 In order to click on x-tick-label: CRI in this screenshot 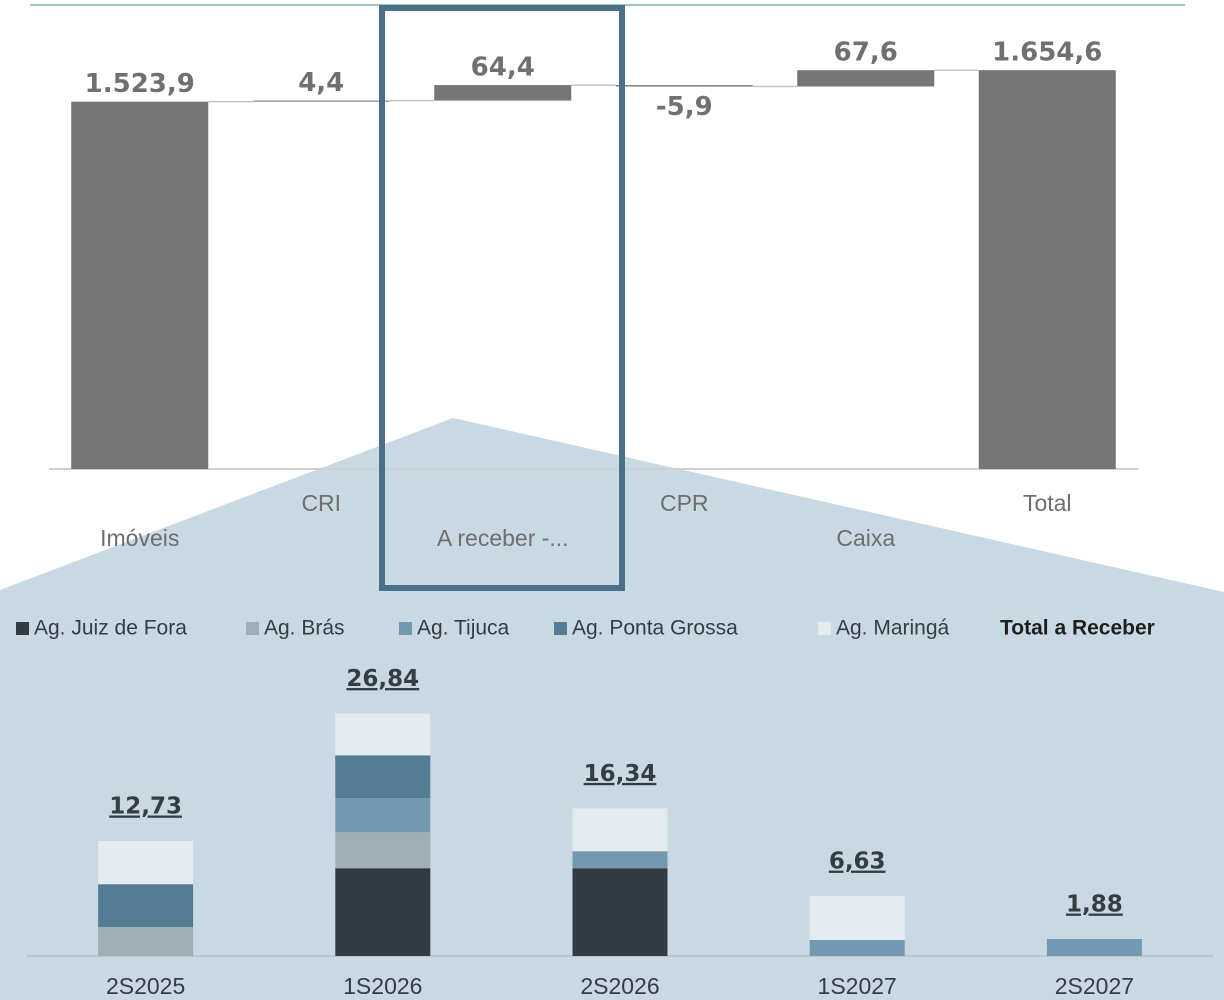, I will do `click(321, 503)`.